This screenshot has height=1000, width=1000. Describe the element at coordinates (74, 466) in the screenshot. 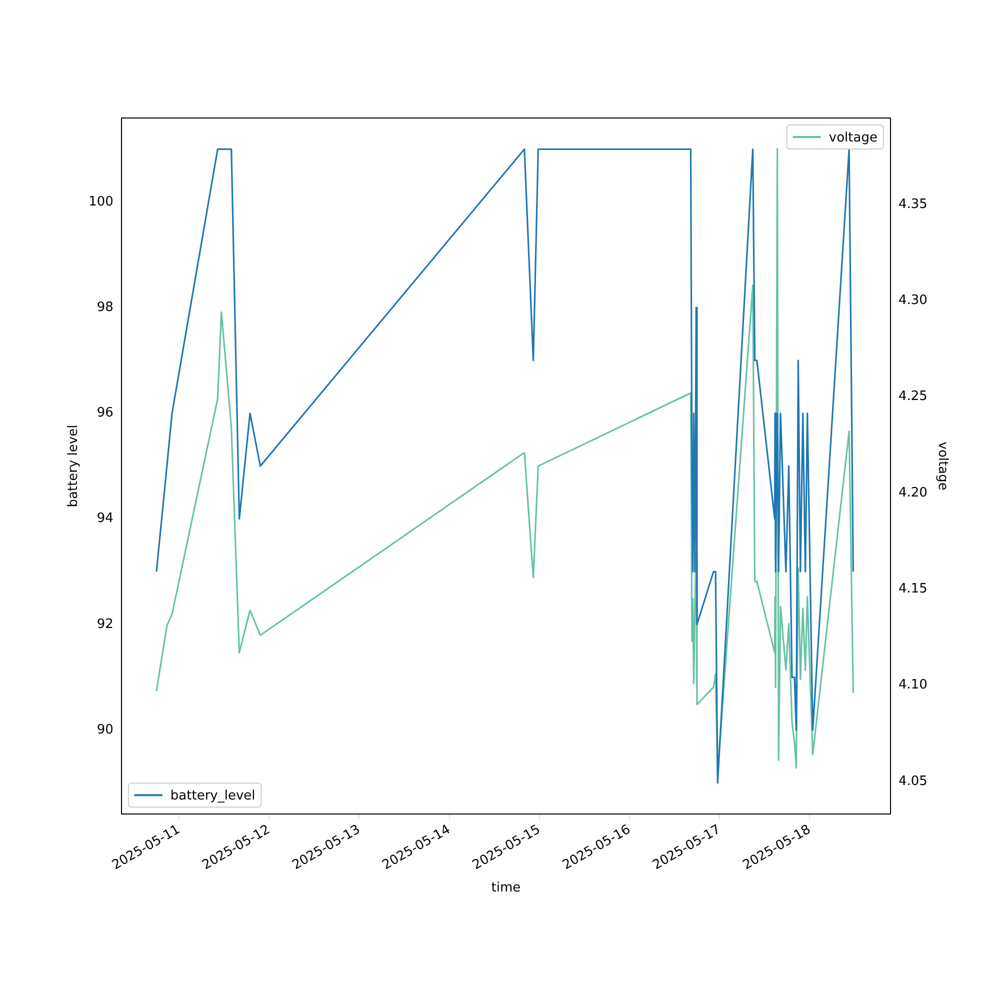

I see `y-axis-title: battery level` at that location.